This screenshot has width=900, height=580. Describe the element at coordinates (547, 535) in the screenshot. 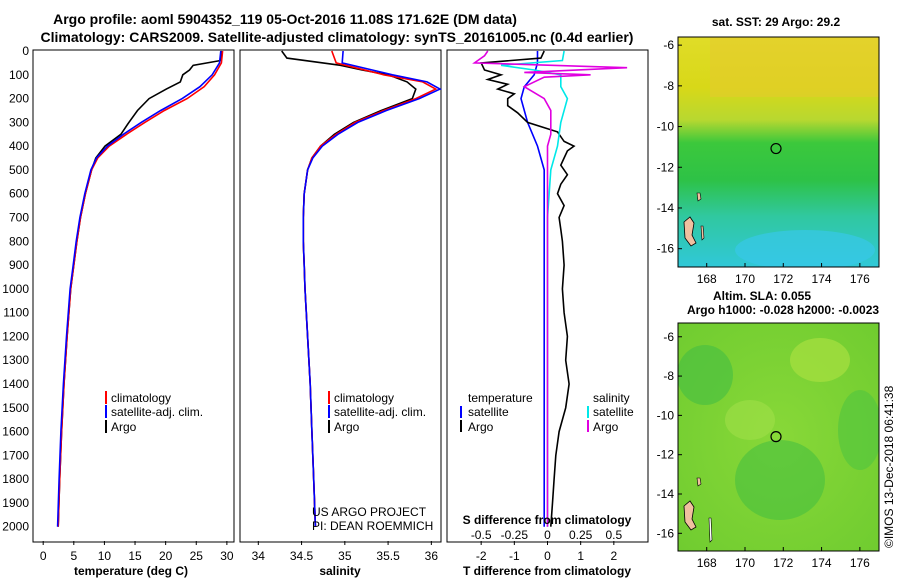

I see `s-tick-label: 0` at that location.